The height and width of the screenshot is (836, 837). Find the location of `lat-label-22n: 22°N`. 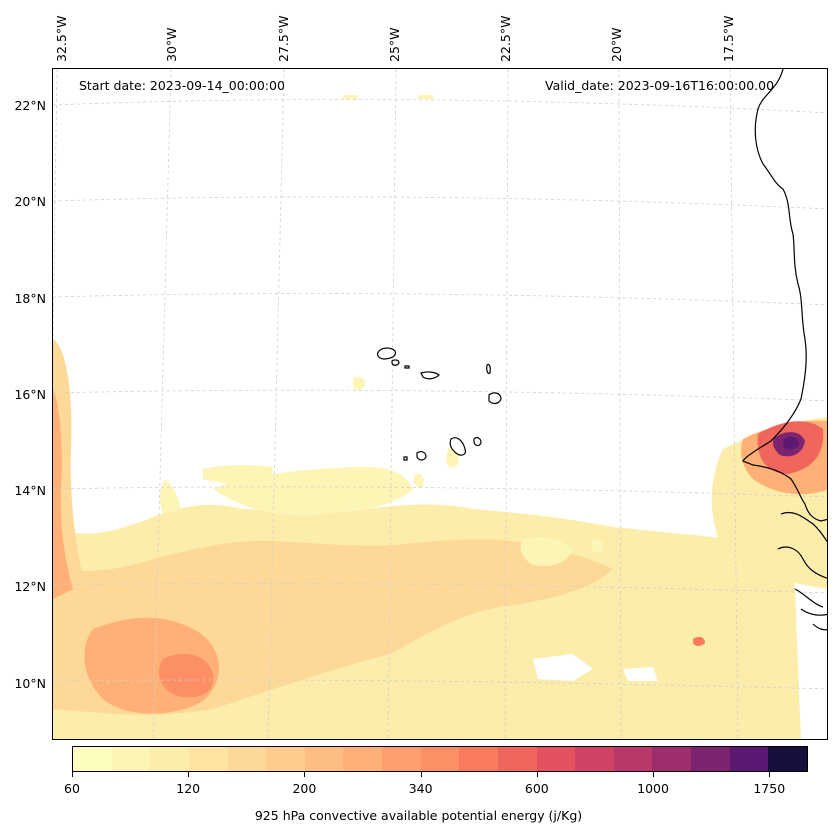

lat-label-22n: 22°N is located at coordinates (30, 105).